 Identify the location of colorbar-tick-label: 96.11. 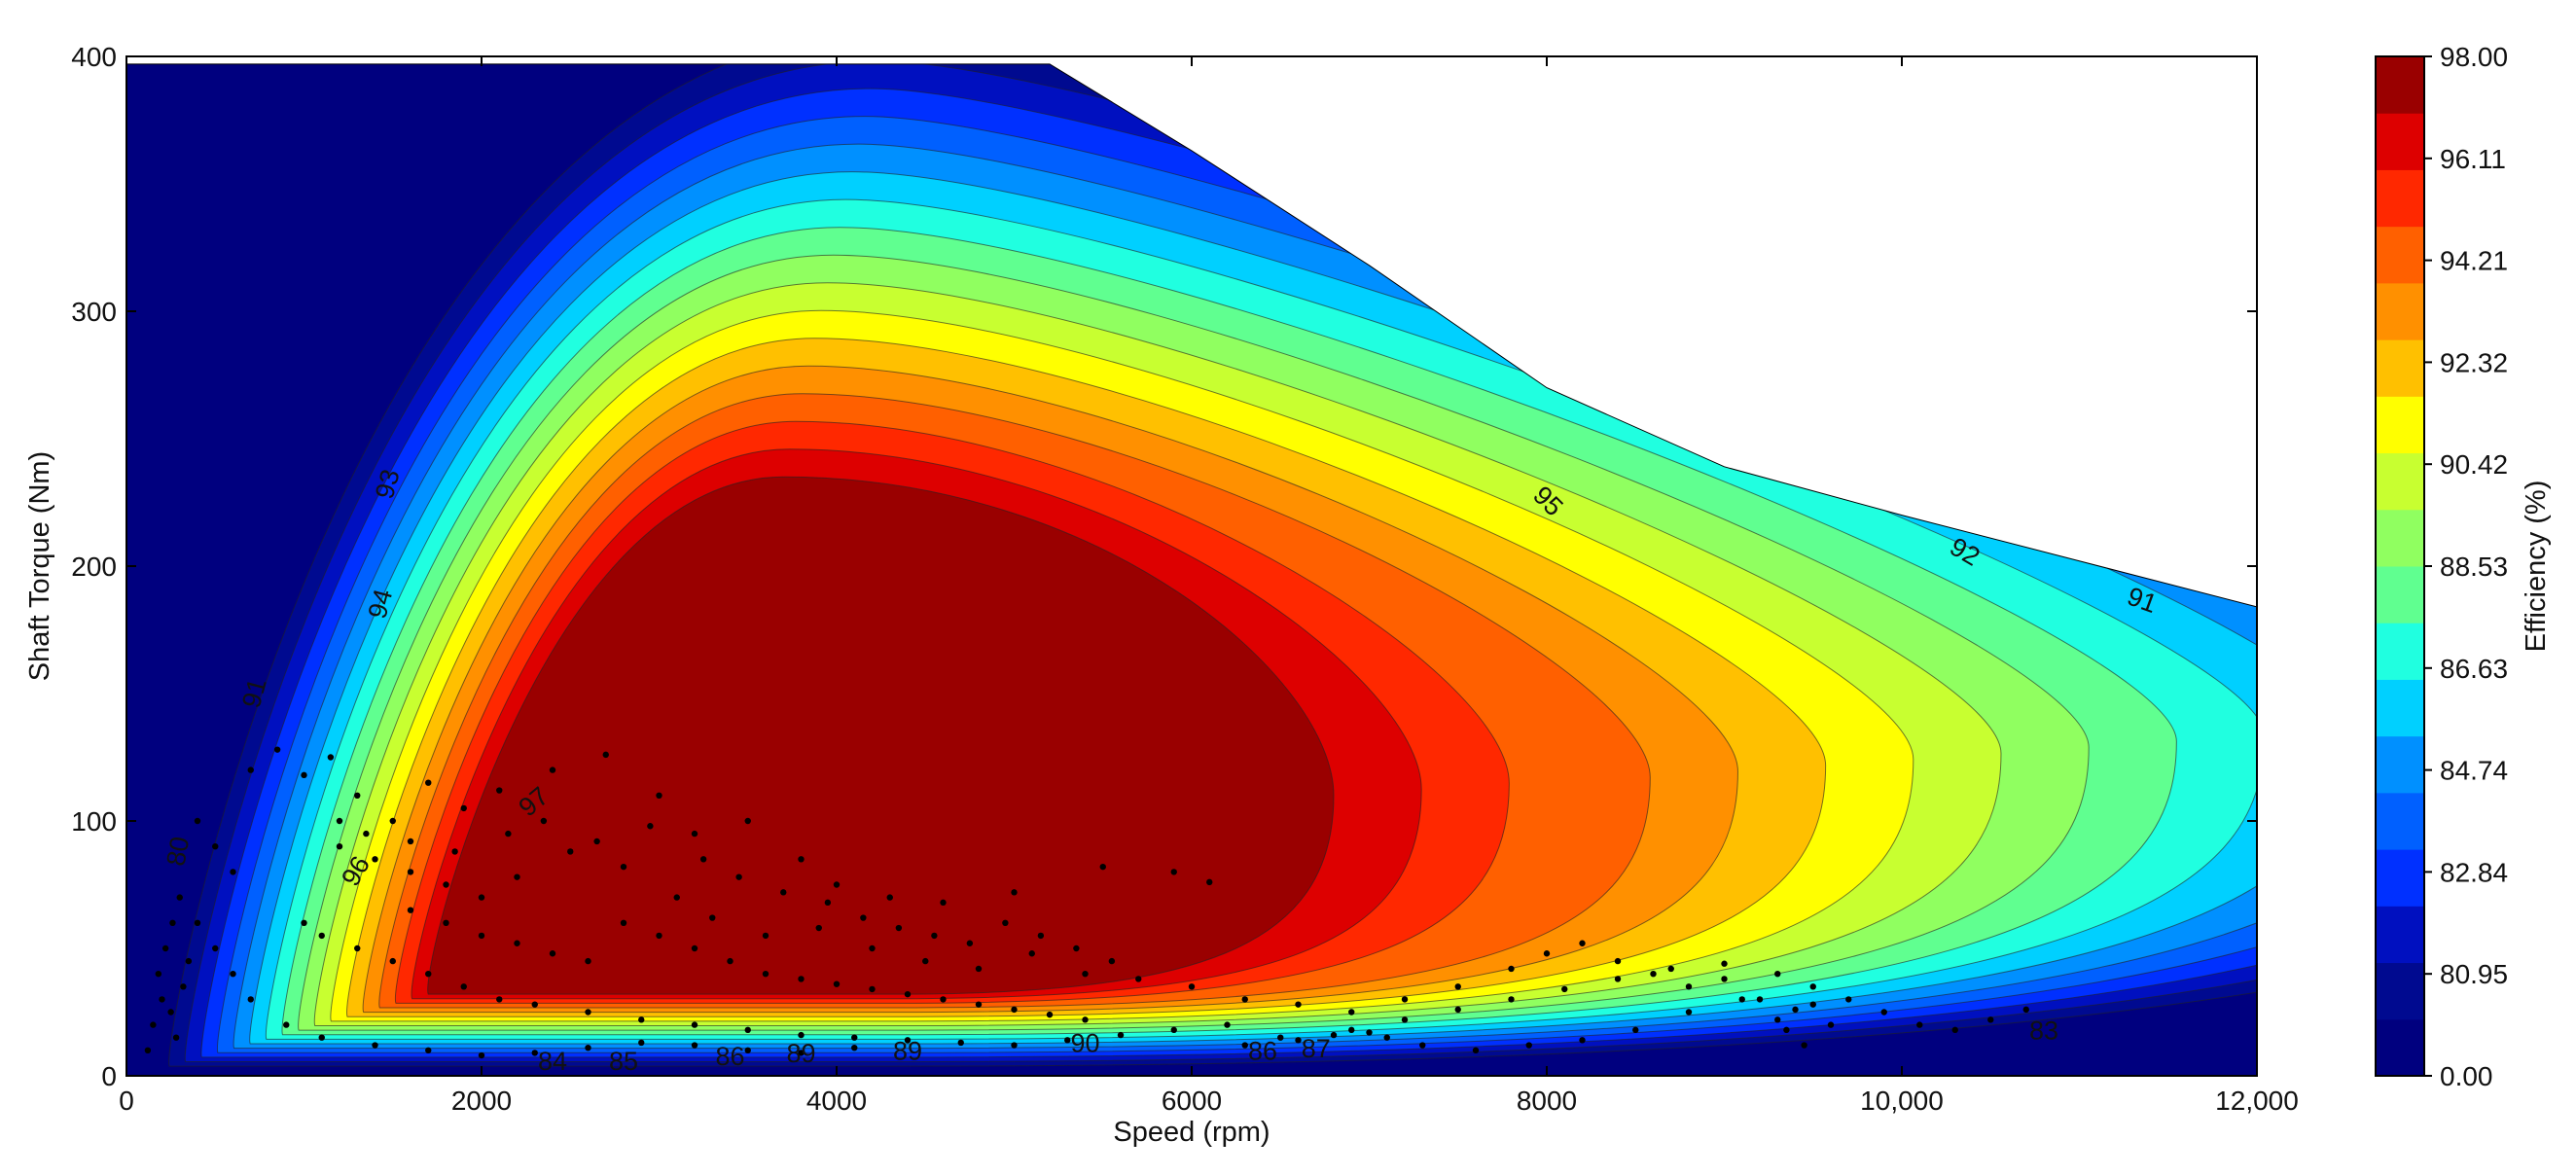
(2473, 159).